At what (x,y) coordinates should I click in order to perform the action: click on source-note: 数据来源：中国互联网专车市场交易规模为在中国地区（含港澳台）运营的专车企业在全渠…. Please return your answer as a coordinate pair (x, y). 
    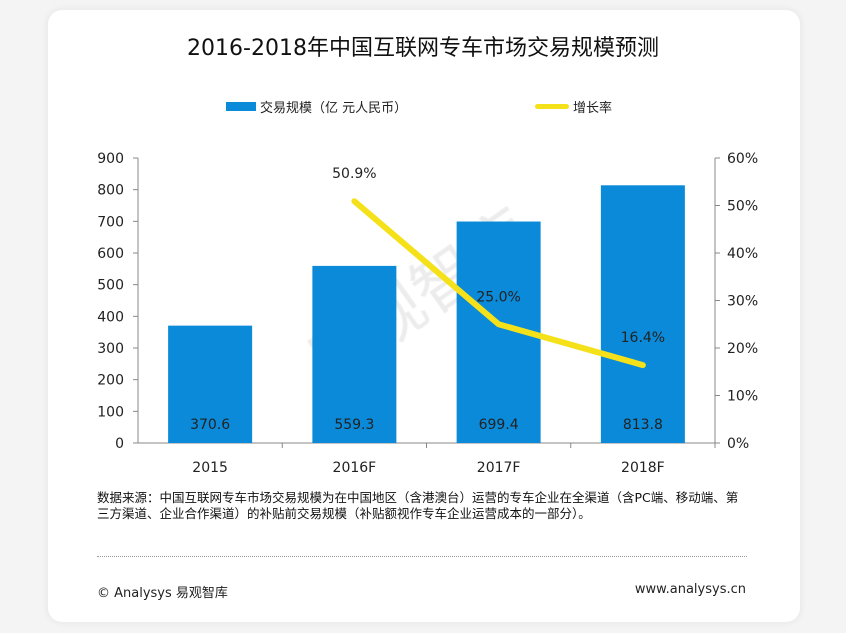
    Looking at the image, I should click on (418, 505).